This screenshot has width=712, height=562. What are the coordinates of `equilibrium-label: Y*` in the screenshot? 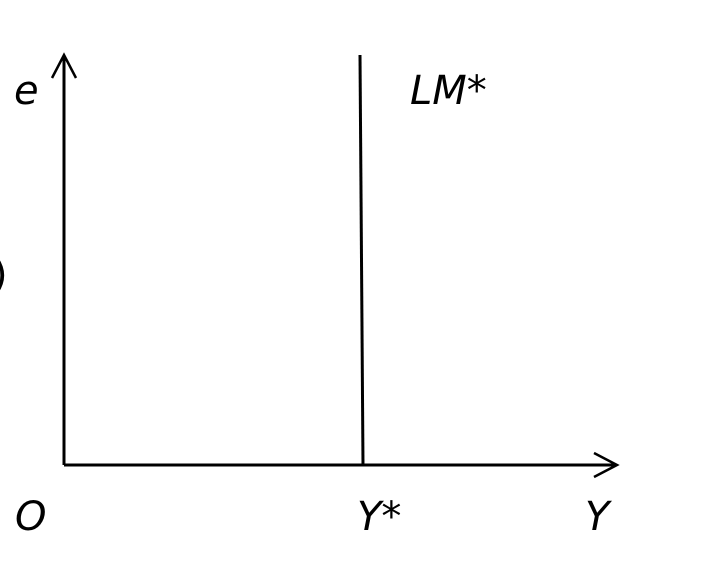 It's located at (379, 517).